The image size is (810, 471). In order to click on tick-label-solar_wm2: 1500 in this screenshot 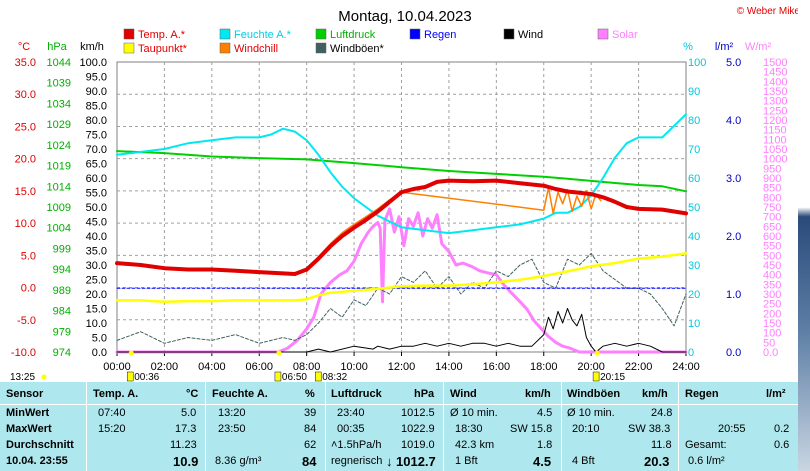, I will do `click(775, 63)`.